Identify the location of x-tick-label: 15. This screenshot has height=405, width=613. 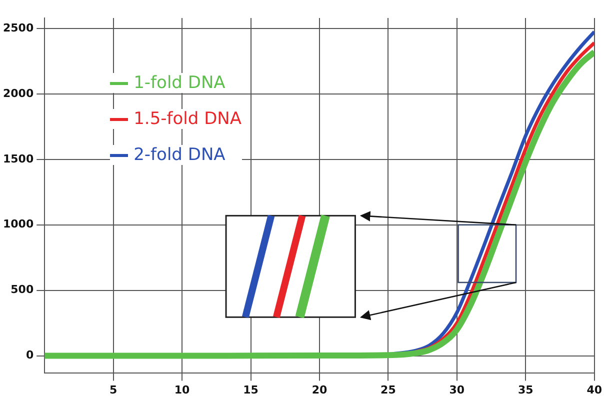
(250, 389).